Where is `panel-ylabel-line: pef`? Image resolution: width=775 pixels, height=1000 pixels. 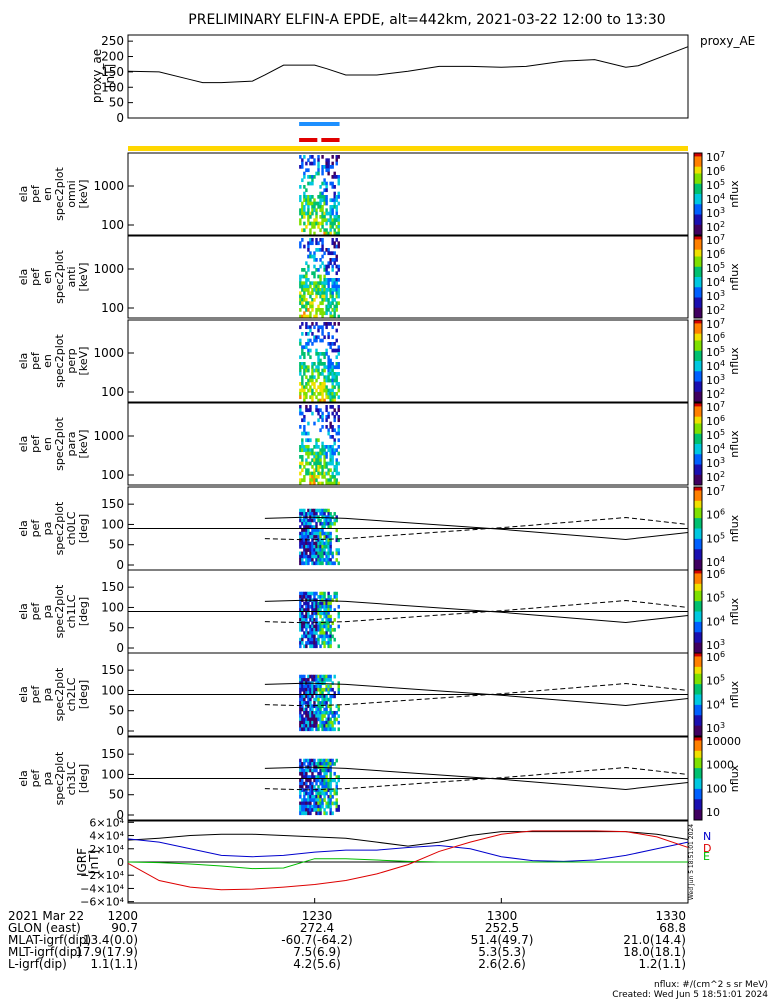 panel-ylabel-line: pef is located at coordinates (35, 528).